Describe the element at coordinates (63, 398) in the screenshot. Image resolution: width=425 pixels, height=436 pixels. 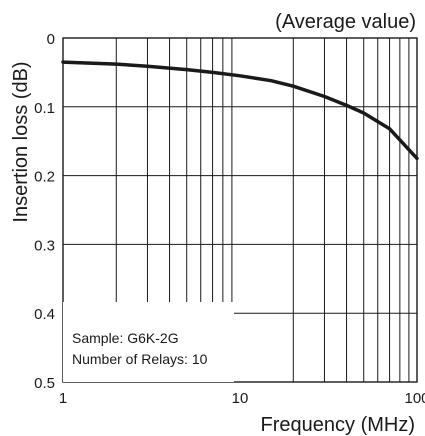
I see `x-tick-label: 1` at that location.